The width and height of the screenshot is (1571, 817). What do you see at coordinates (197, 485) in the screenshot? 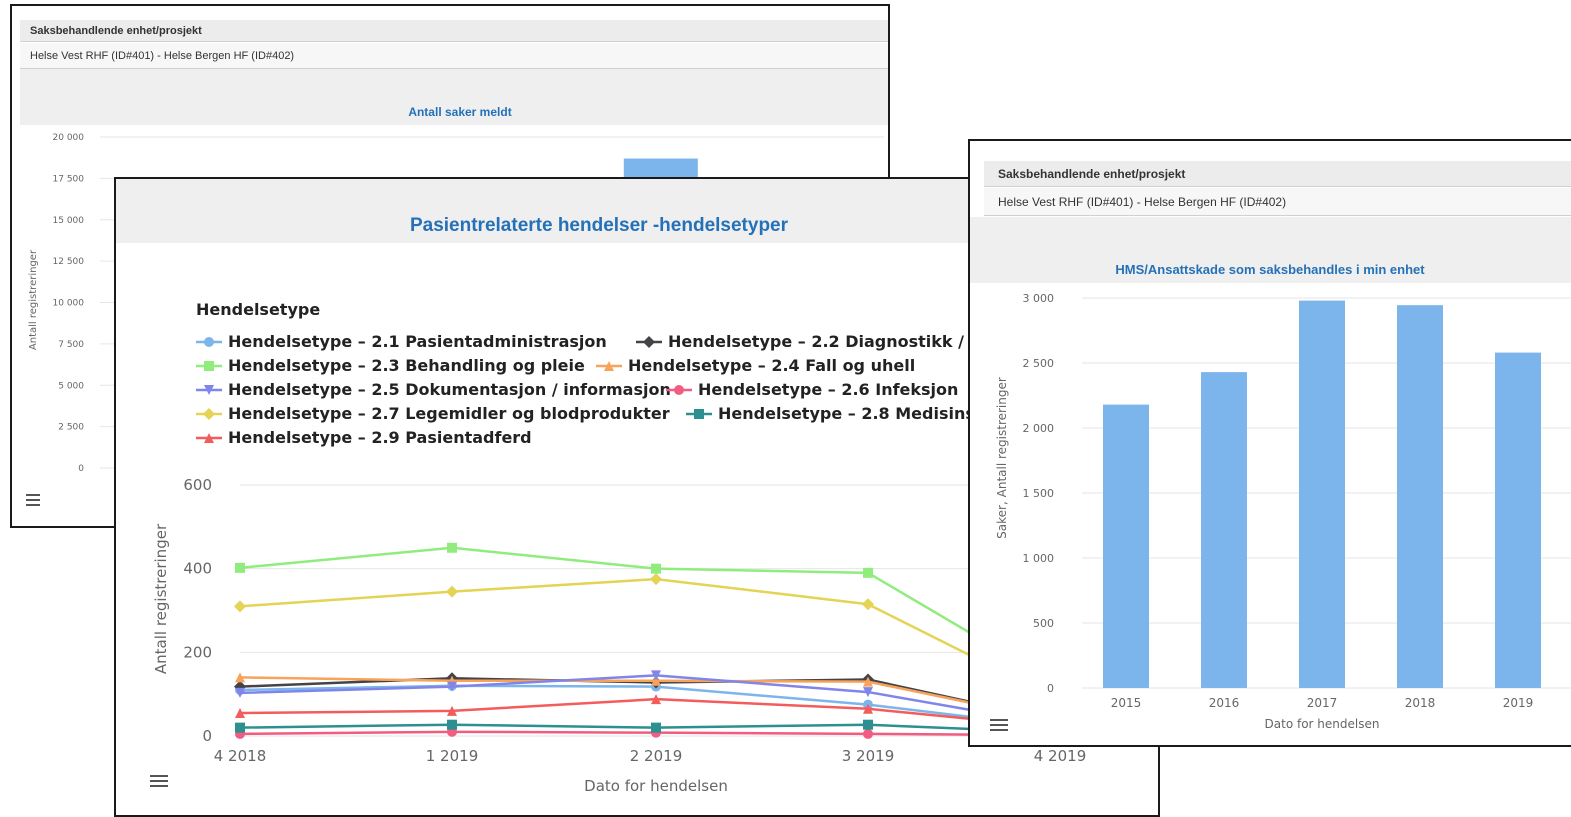
I see `y-tick-label: 600` at bounding box center [197, 485].